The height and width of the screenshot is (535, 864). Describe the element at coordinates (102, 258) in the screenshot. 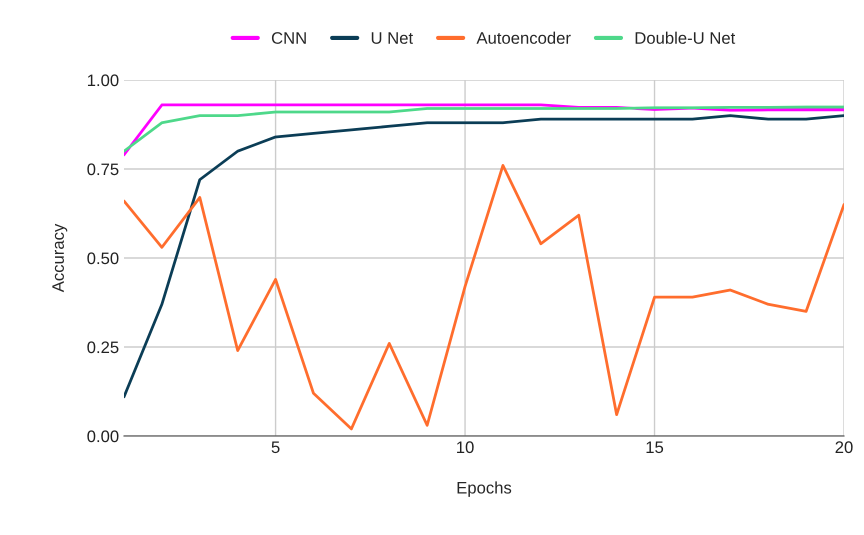

I see `y-tick-label: 0.50` at that location.